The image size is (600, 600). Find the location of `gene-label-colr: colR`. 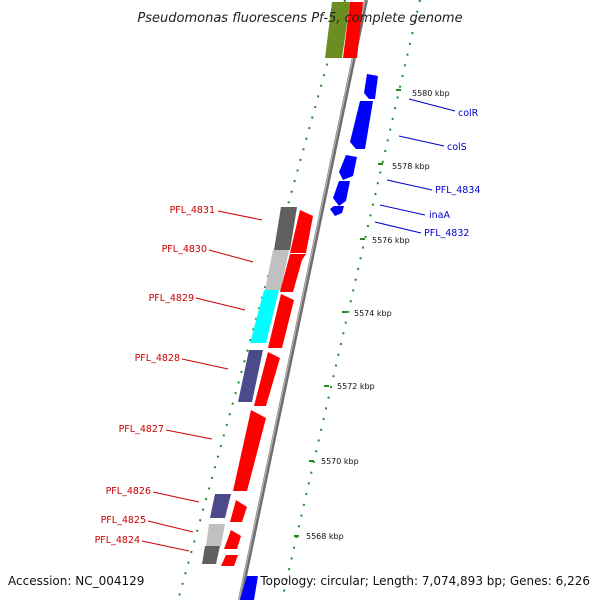

gene-label-colr: colR is located at coordinates (468, 113).